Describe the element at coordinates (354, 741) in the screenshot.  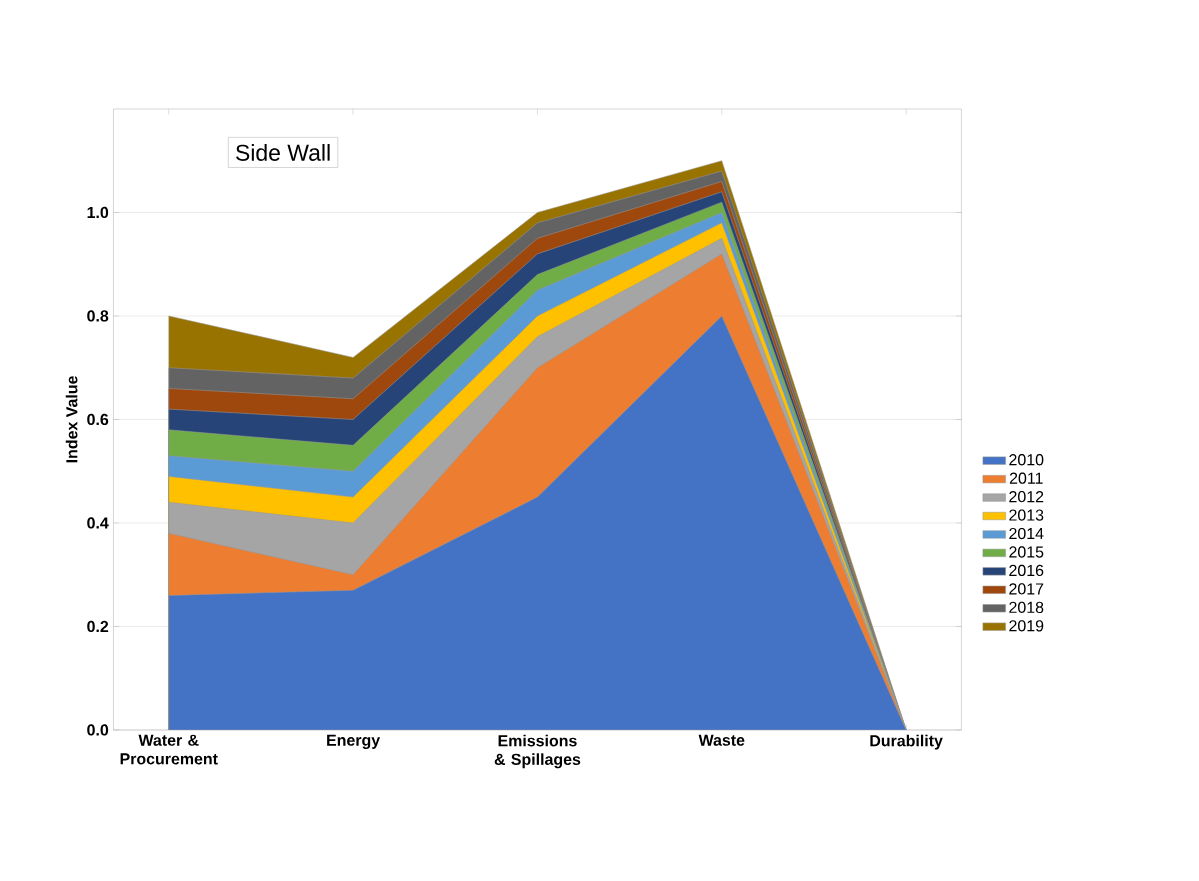
I see `x-tick-label: Energy` at that location.